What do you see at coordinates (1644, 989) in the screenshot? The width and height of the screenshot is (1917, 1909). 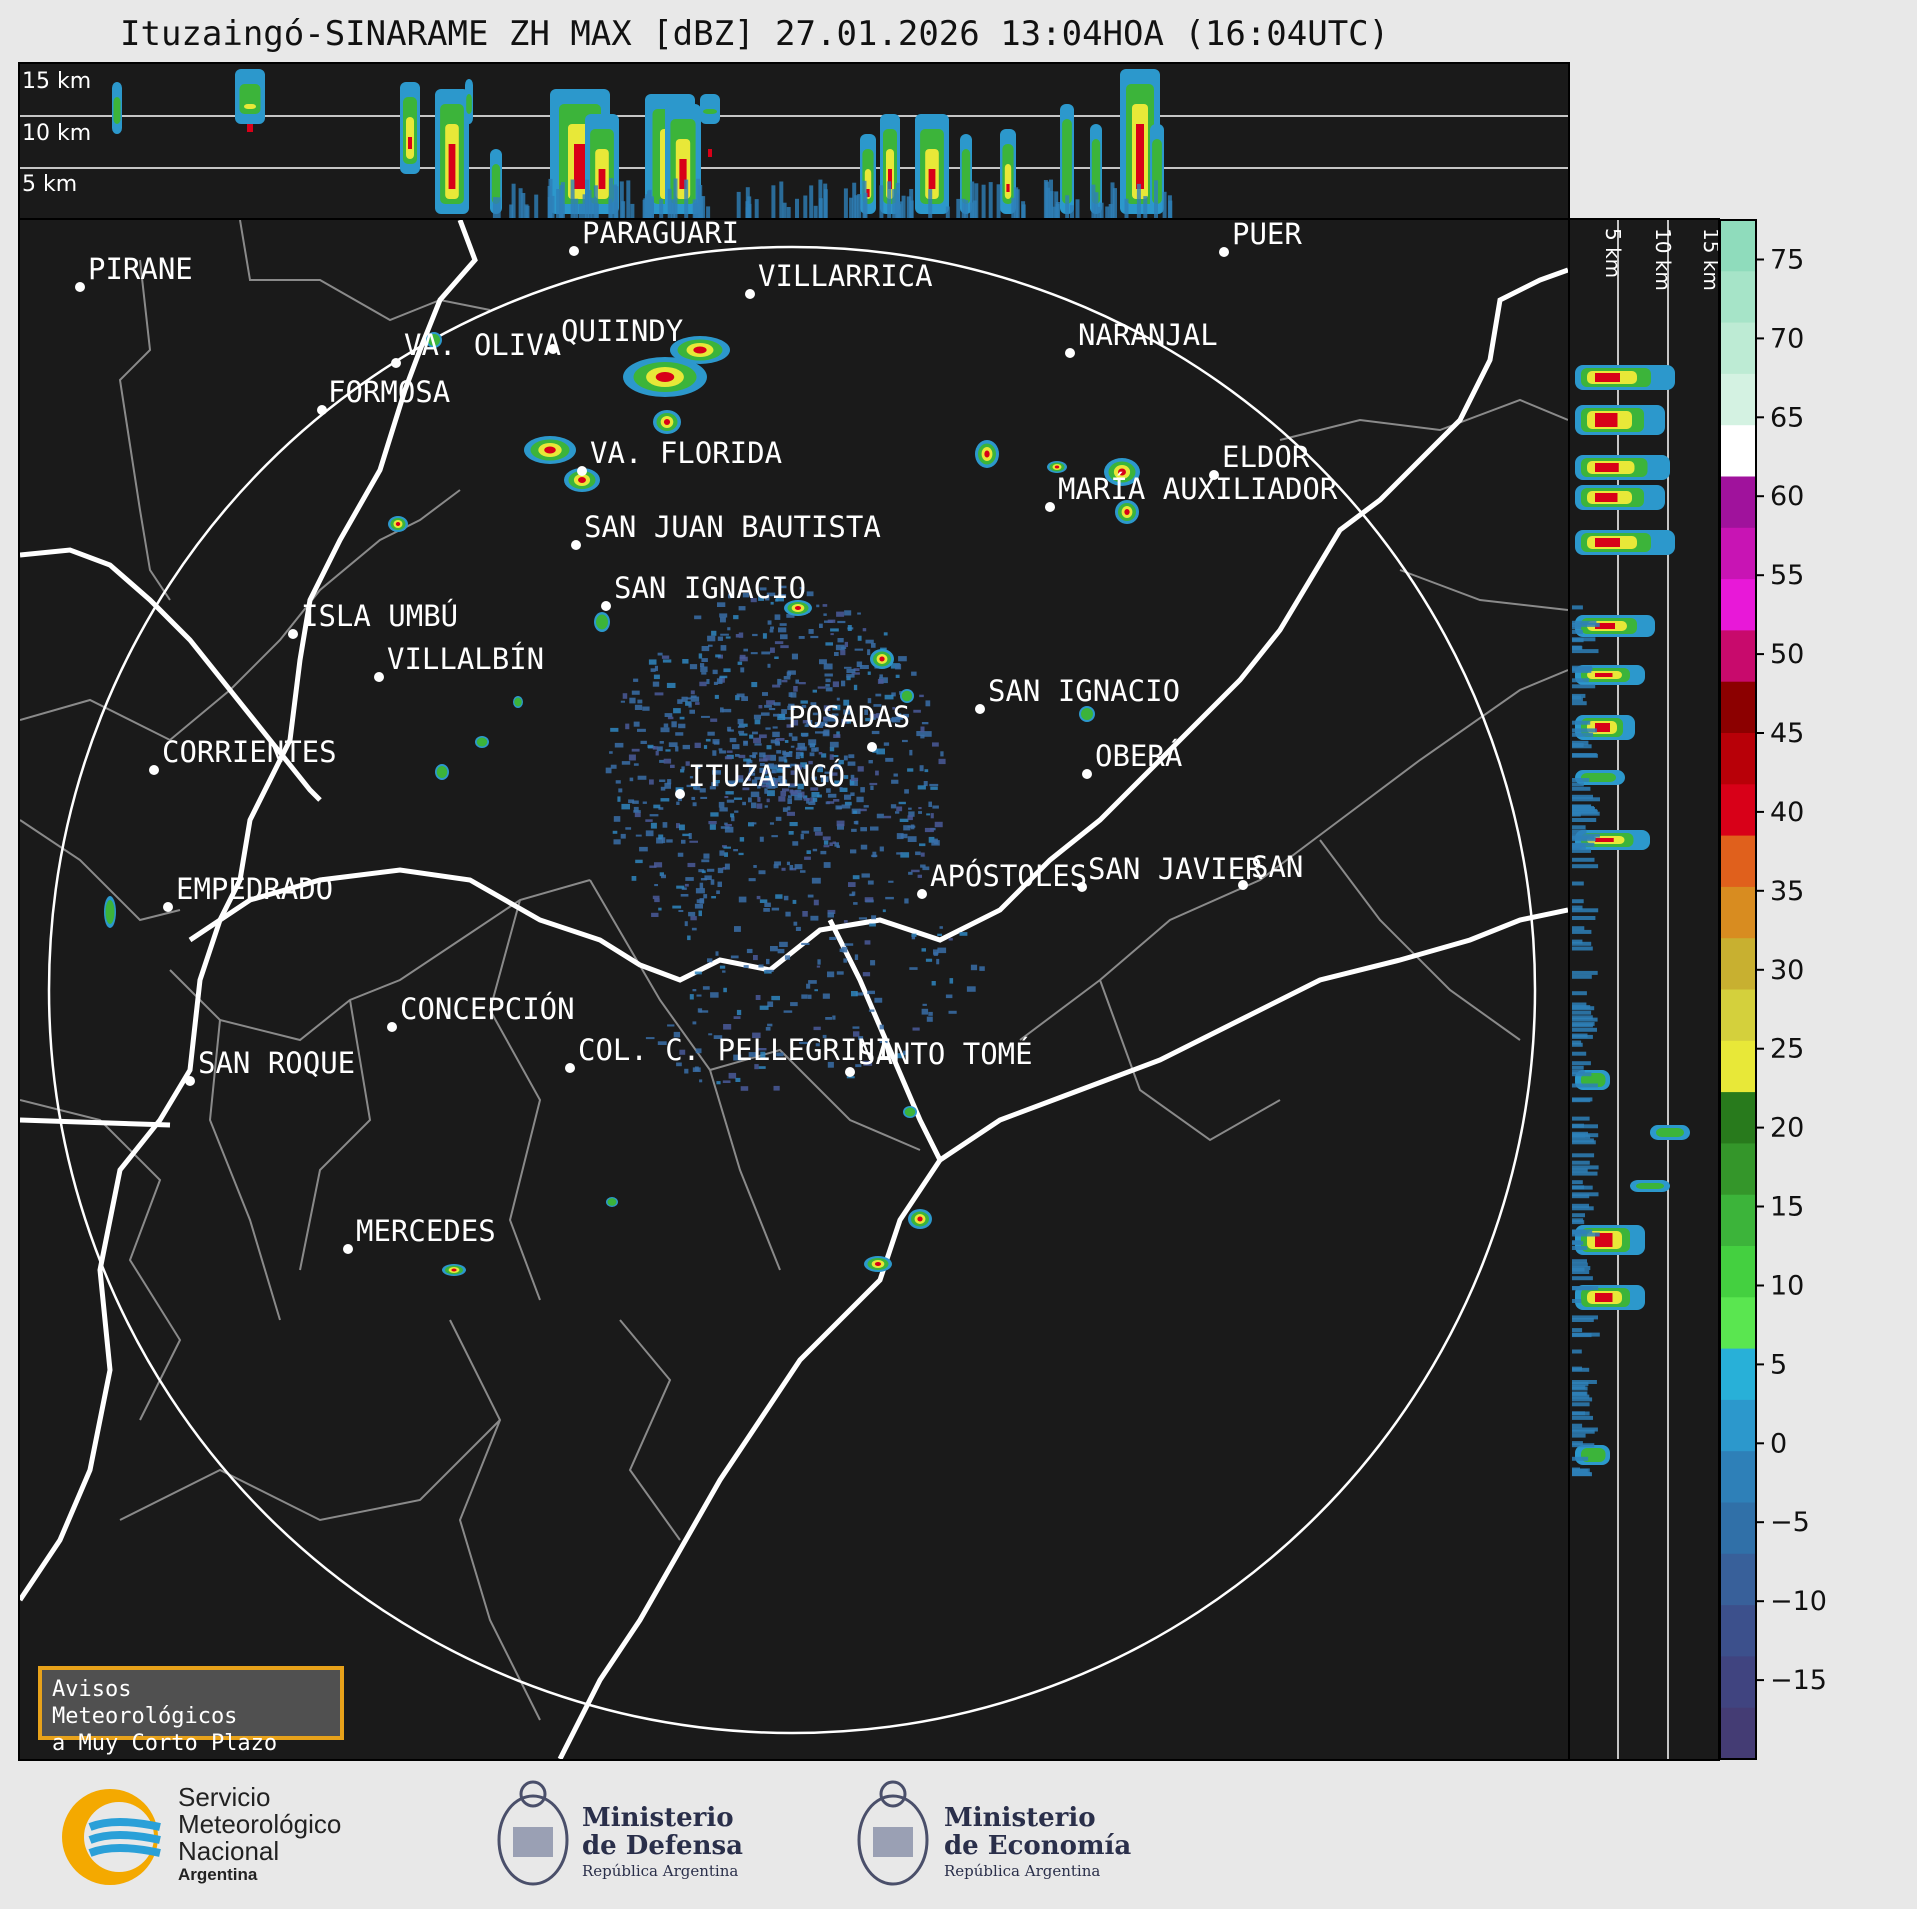 I see `side-height-profile: 5 km 10 km 15 km` at bounding box center [1644, 989].